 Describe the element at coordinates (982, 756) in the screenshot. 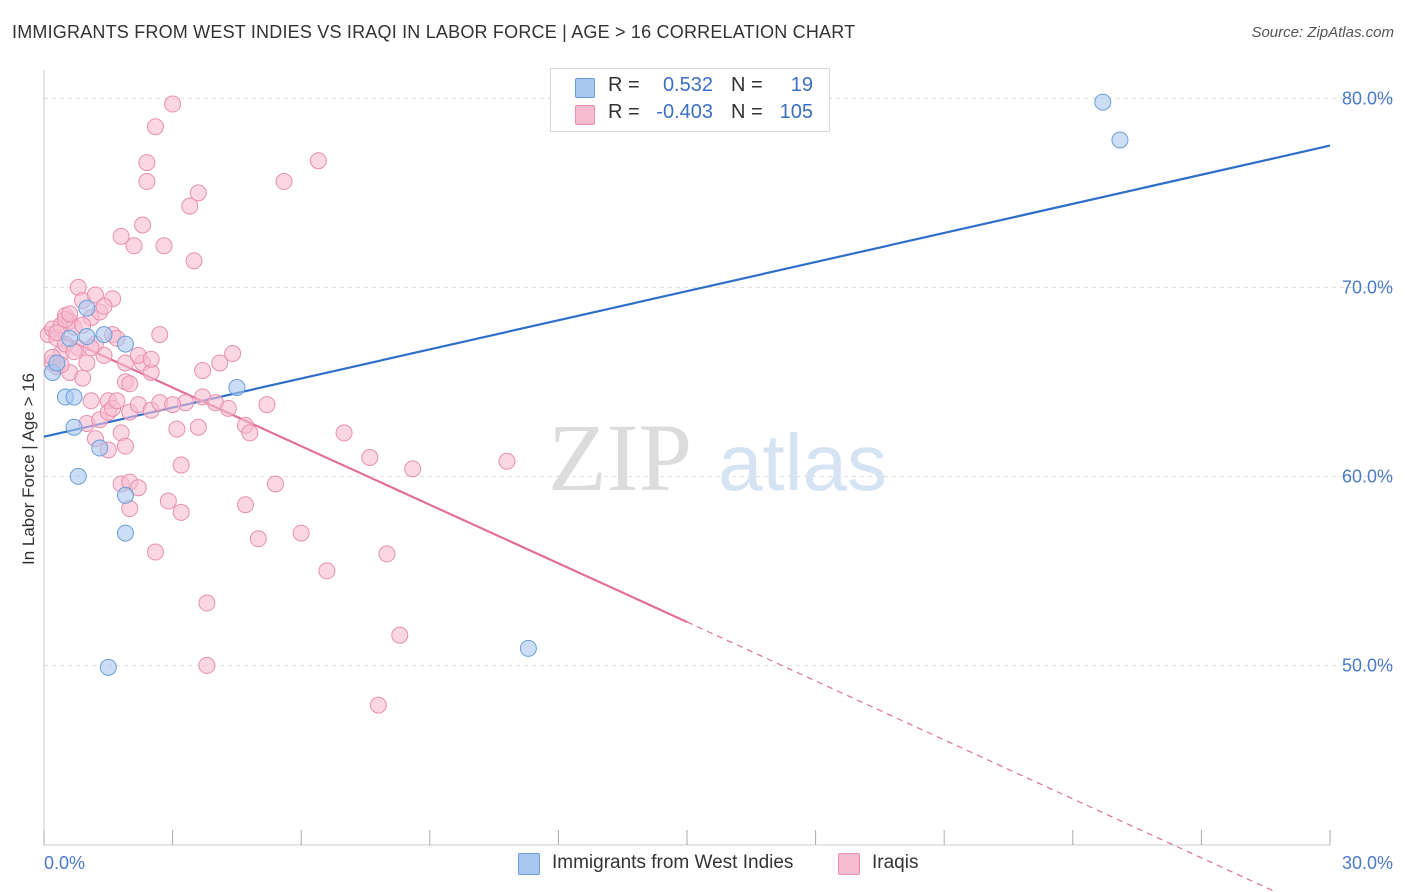

I see `iraqi-trend-extension` at that location.